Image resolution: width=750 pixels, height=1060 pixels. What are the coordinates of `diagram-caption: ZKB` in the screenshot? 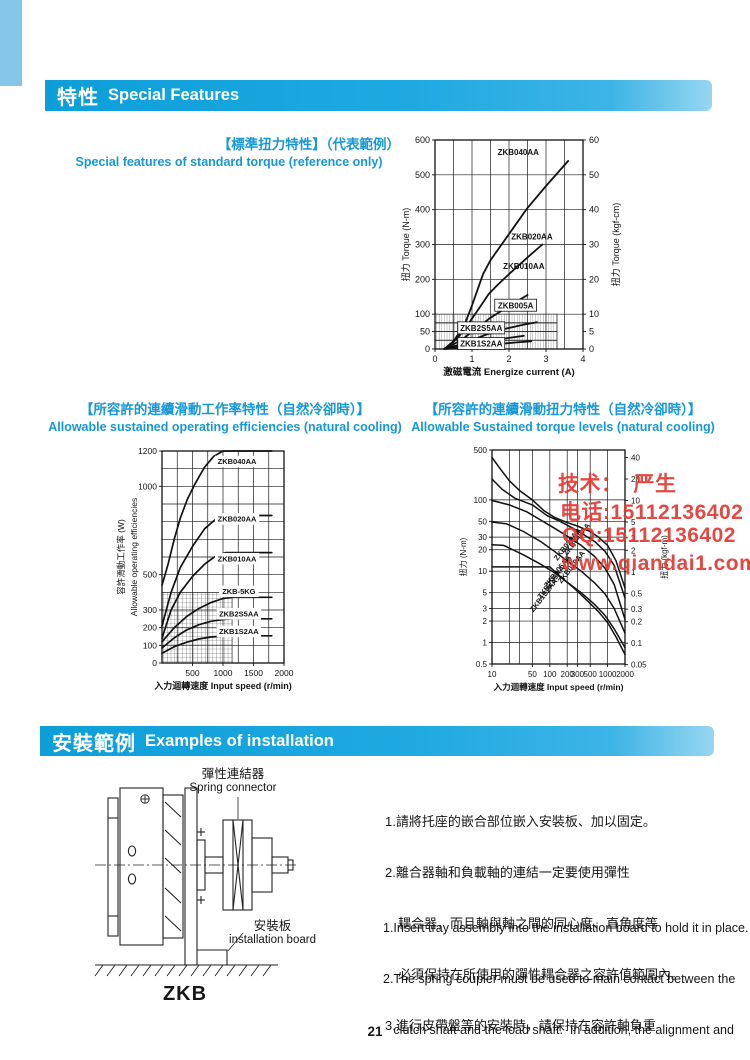 It's located at (185, 994).